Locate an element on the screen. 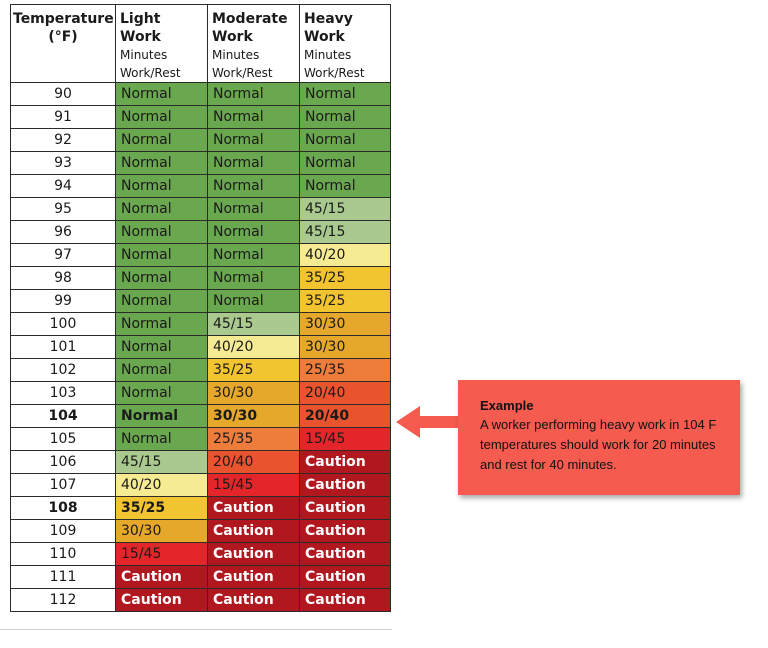 The width and height of the screenshot is (768, 648). header-temperature: Temperature (°F) is located at coordinates (63, 43).